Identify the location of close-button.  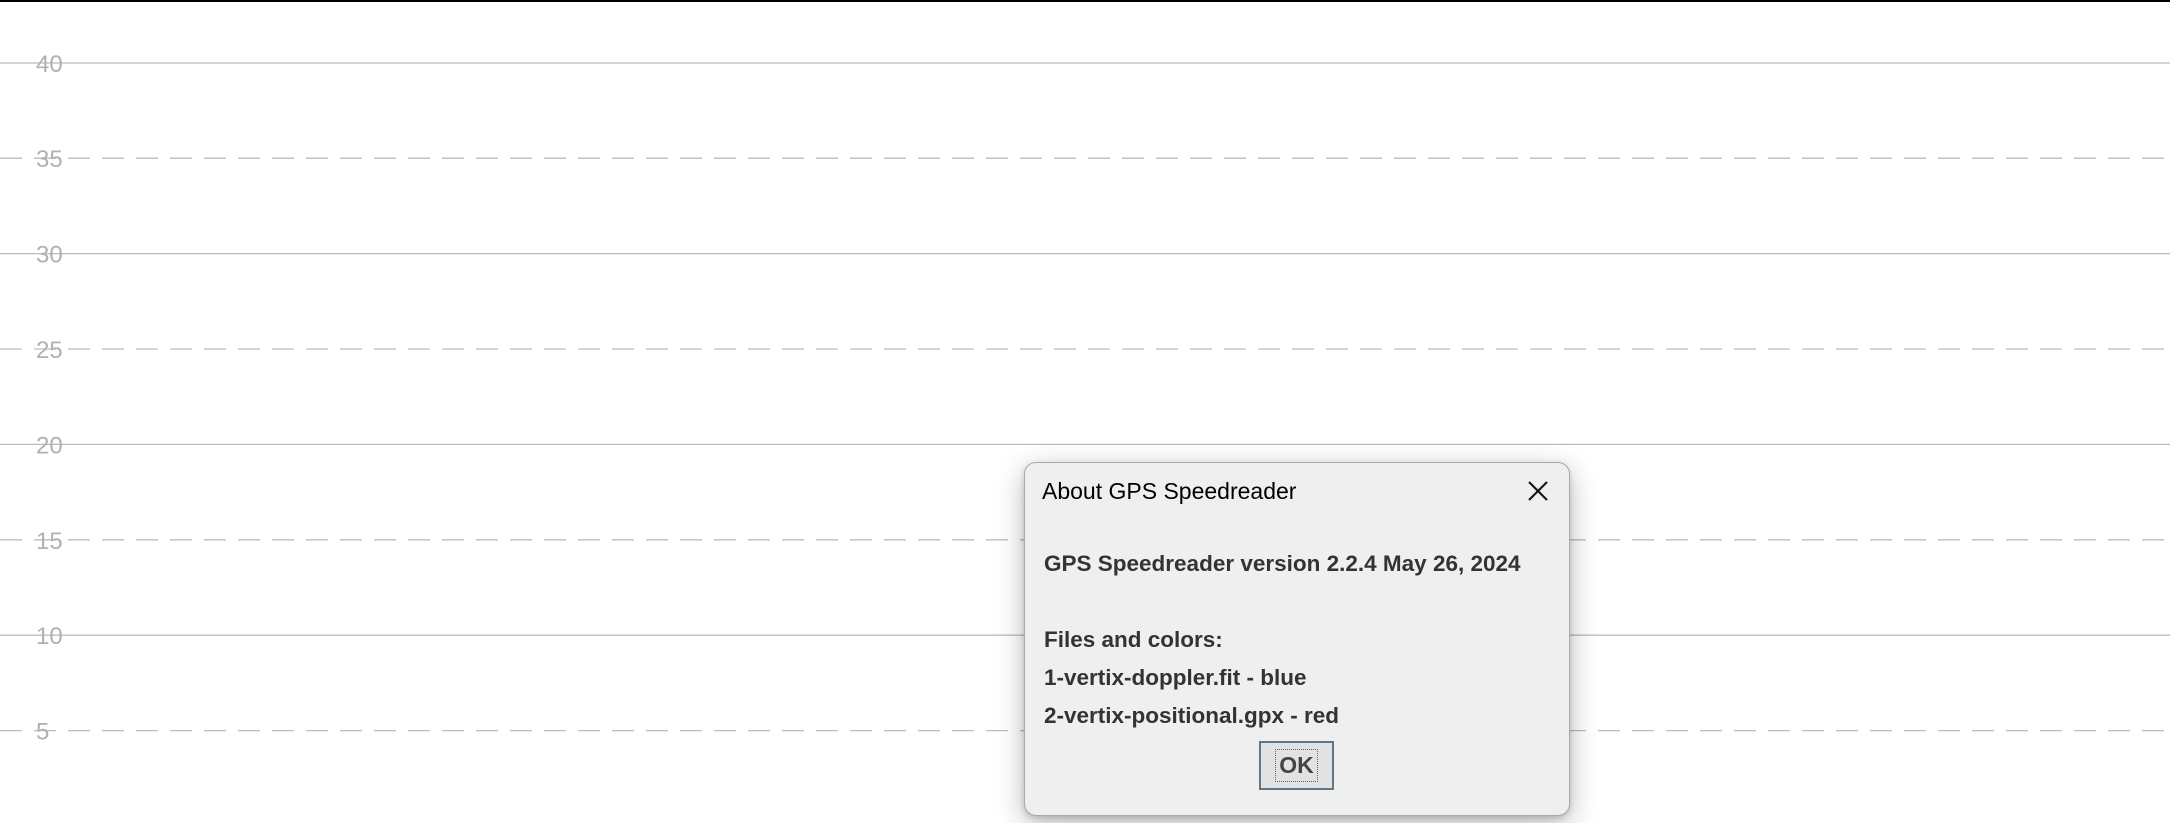
(1538, 491).